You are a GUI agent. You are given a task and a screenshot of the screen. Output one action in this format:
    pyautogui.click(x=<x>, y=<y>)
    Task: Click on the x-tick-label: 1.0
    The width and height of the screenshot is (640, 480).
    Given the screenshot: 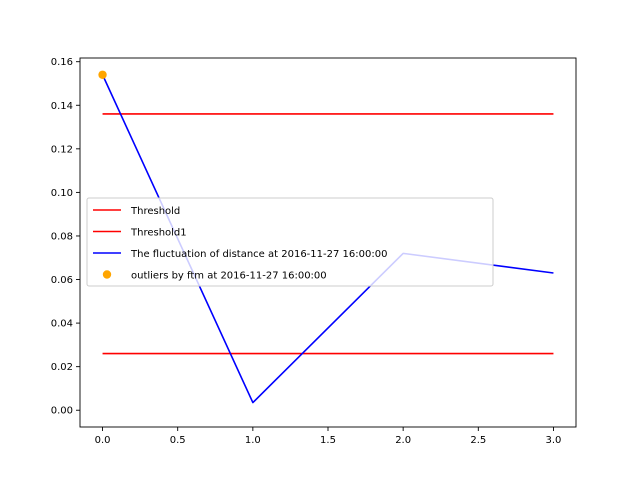 What is the action you would take?
    pyautogui.click(x=253, y=440)
    